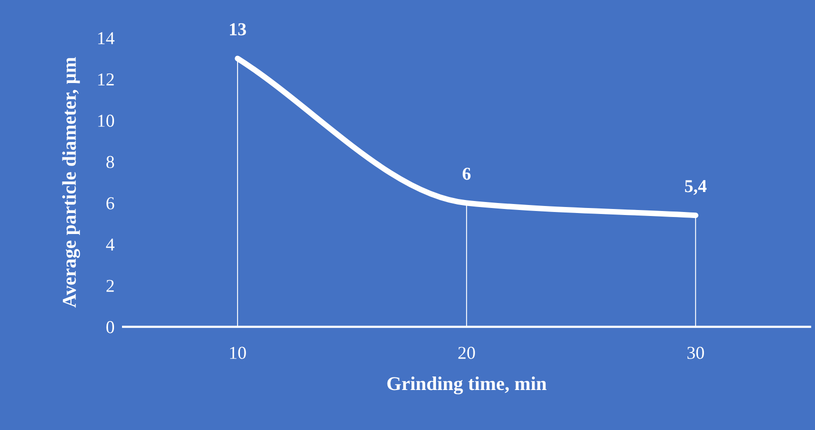  What do you see at coordinates (106, 79) in the screenshot?
I see `y-tick-label: 12` at bounding box center [106, 79].